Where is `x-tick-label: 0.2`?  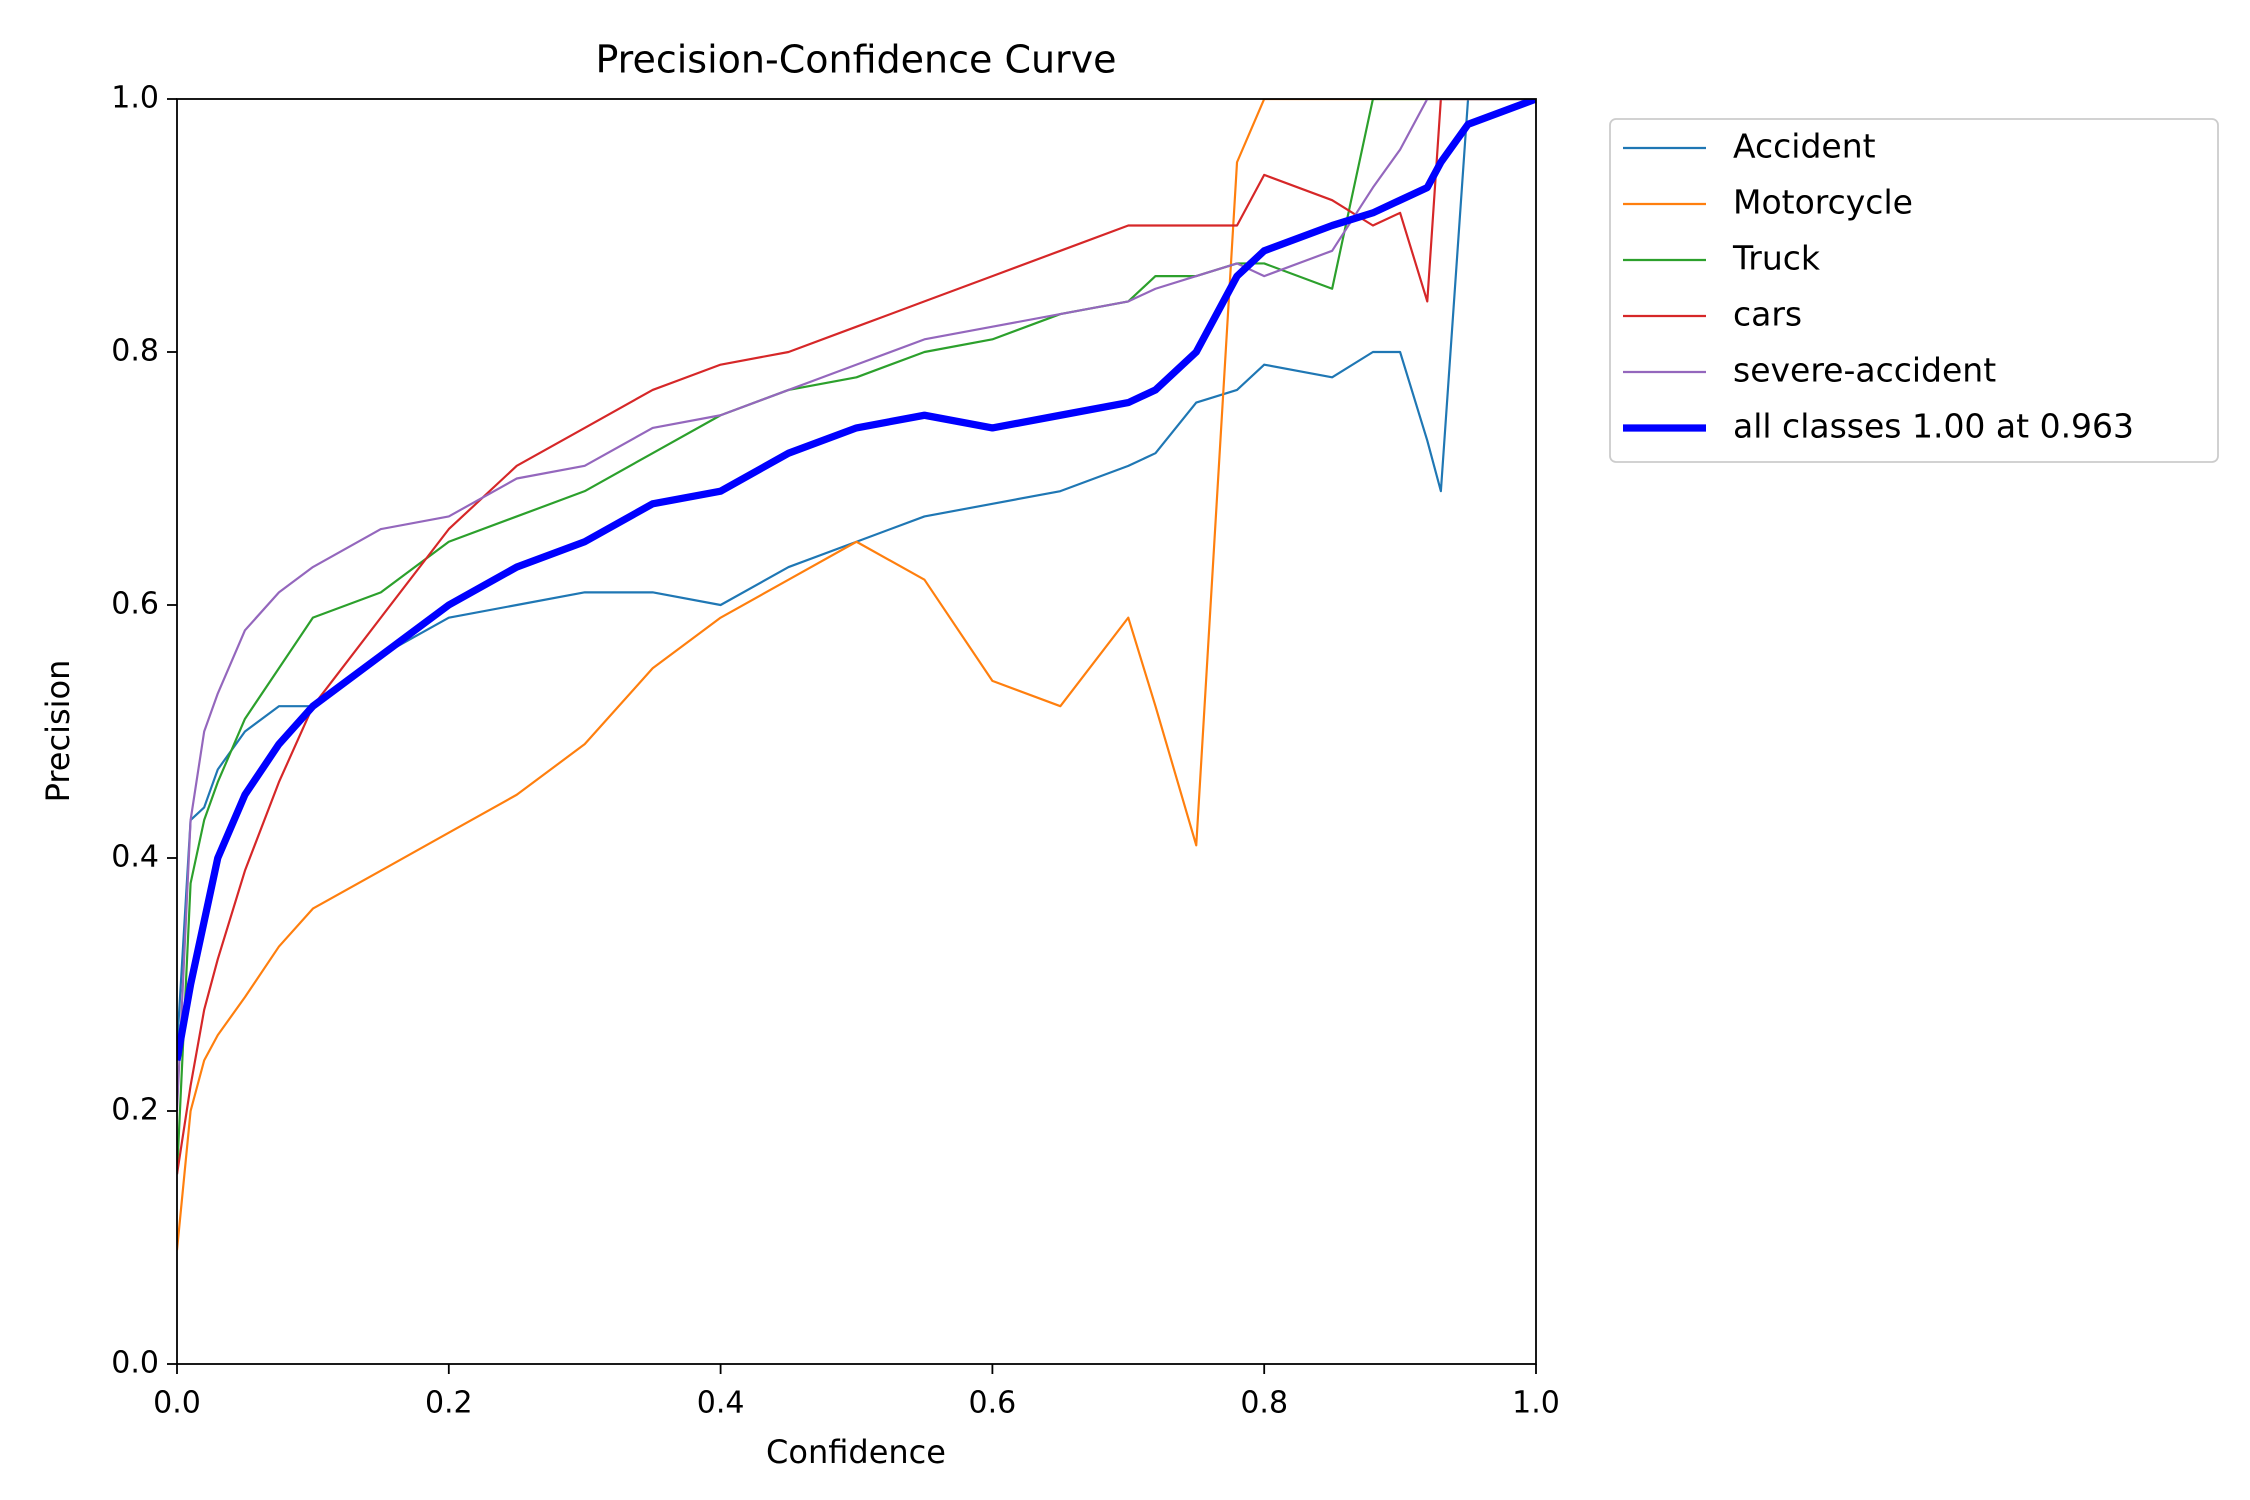
x-tick-label: 0.2 is located at coordinates (449, 1403).